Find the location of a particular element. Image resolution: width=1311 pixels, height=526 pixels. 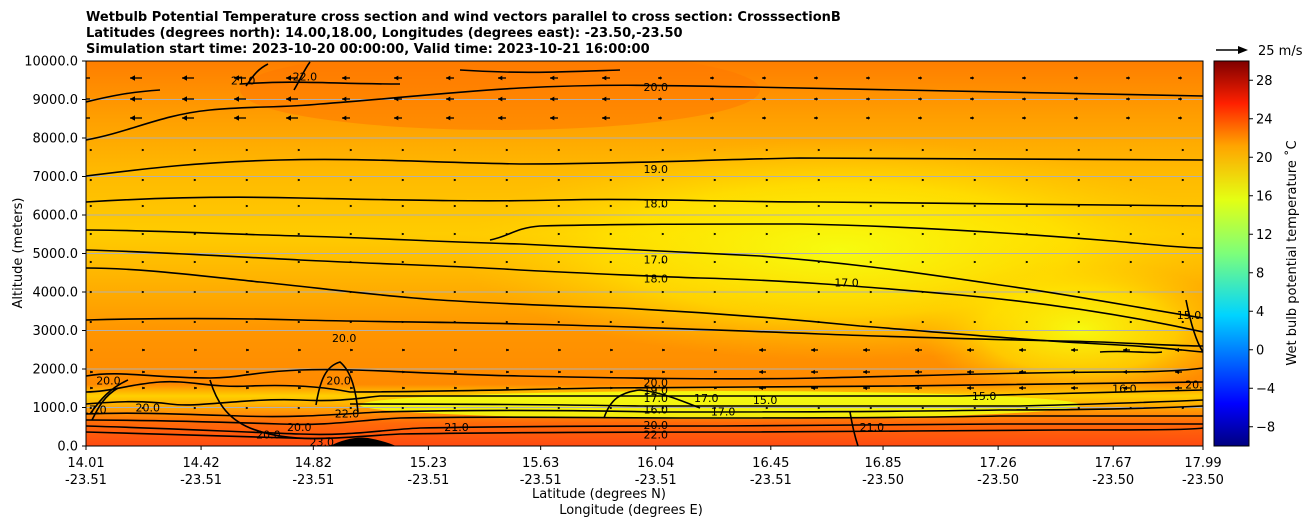

y-tick-label: 7000.0 is located at coordinates (56, 177).